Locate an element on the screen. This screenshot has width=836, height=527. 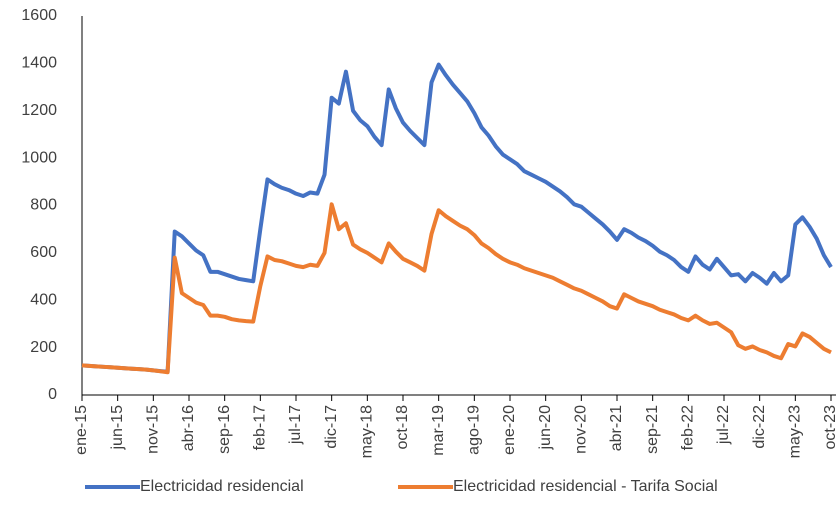
x-tick-label: may-23 is located at coordinates (795, 431).